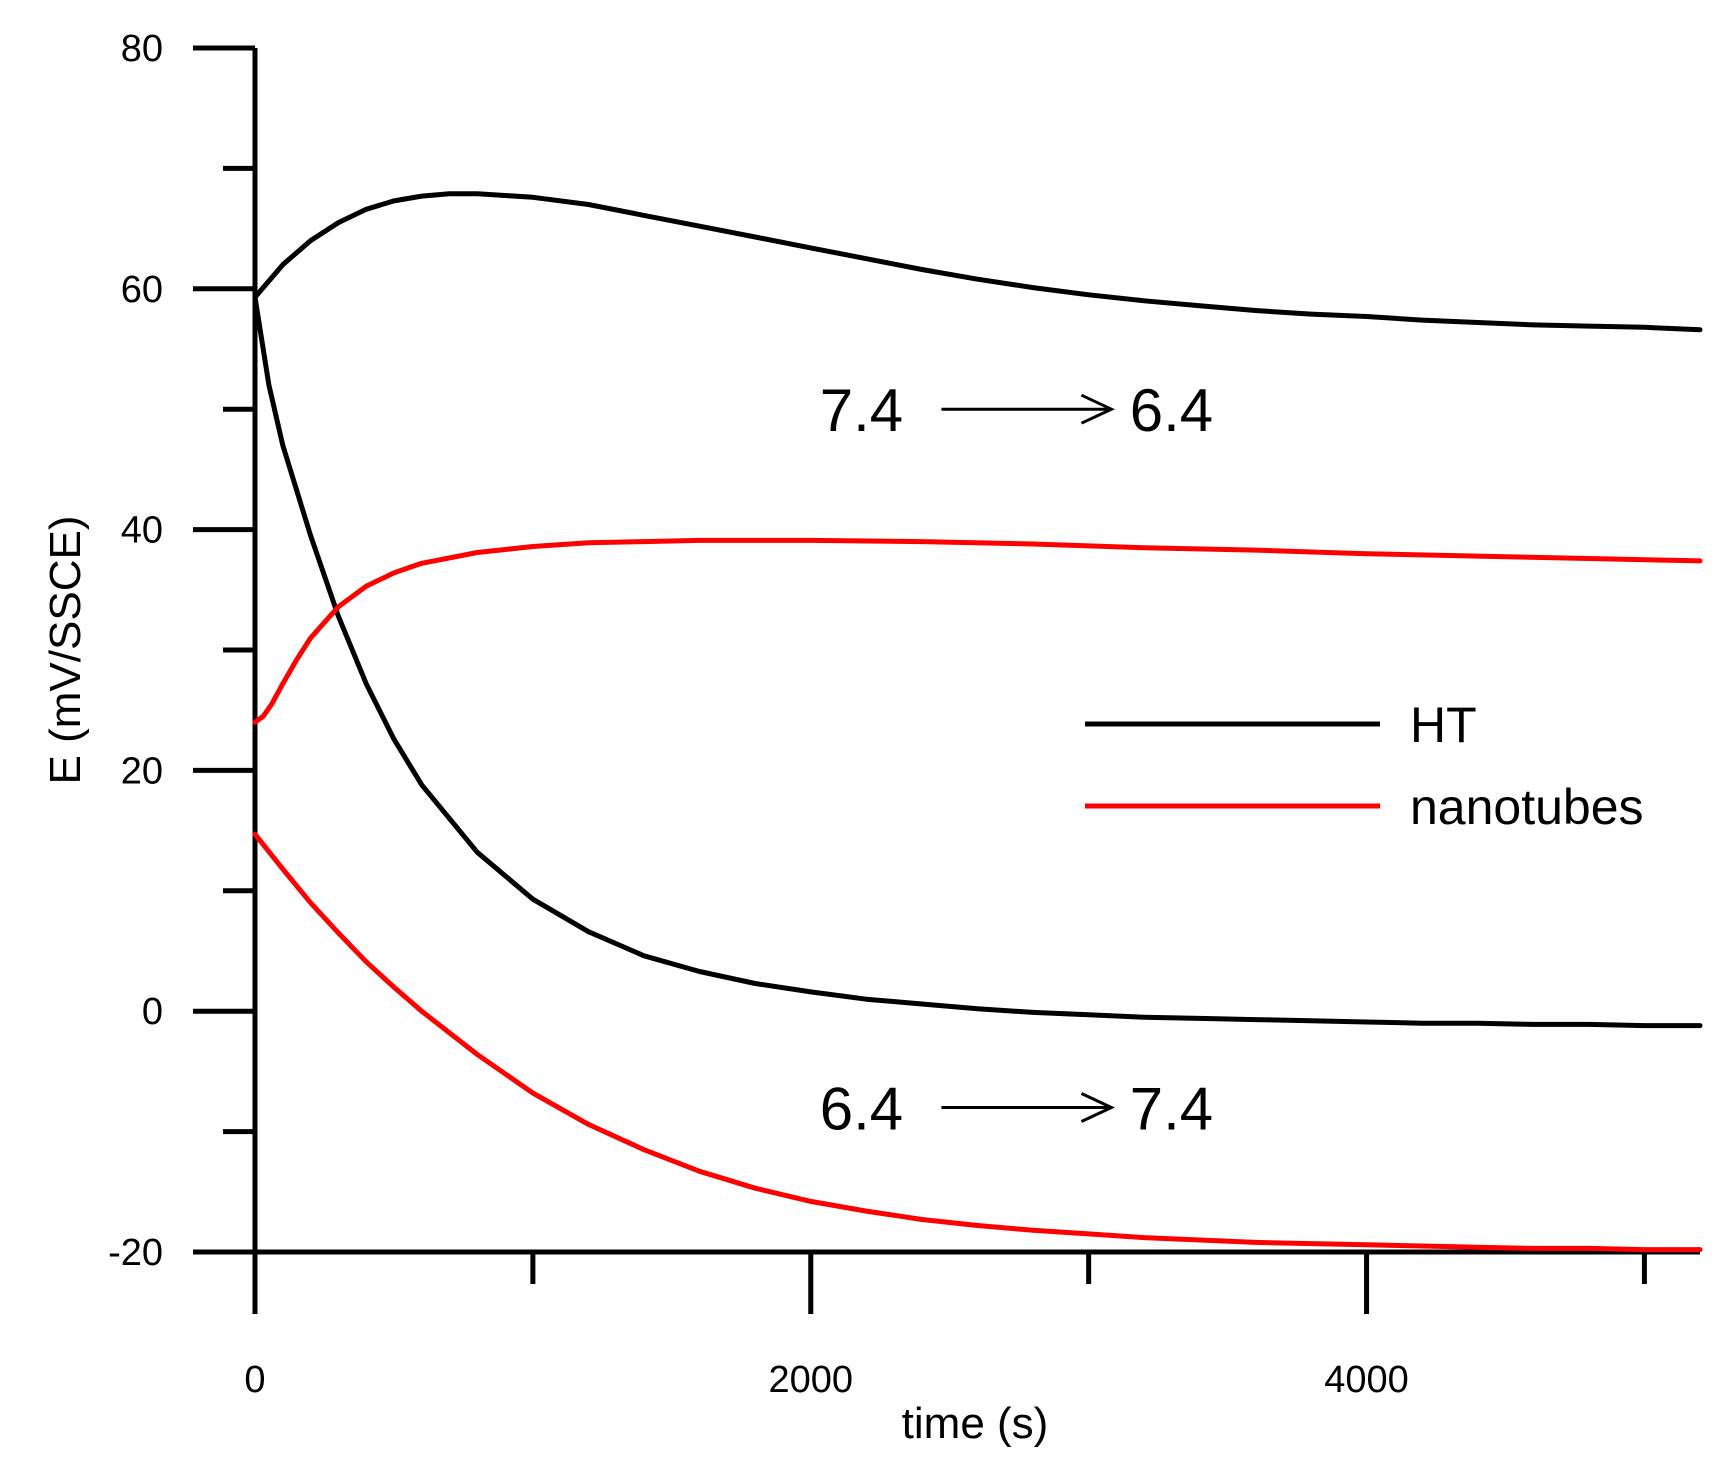 The width and height of the screenshot is (1721, 1469). What do you see at coordinates (1016, 1109) in the screenshot?
I see `annotation-1: 6.4 7.4` at bounding box center [1016, 1109].